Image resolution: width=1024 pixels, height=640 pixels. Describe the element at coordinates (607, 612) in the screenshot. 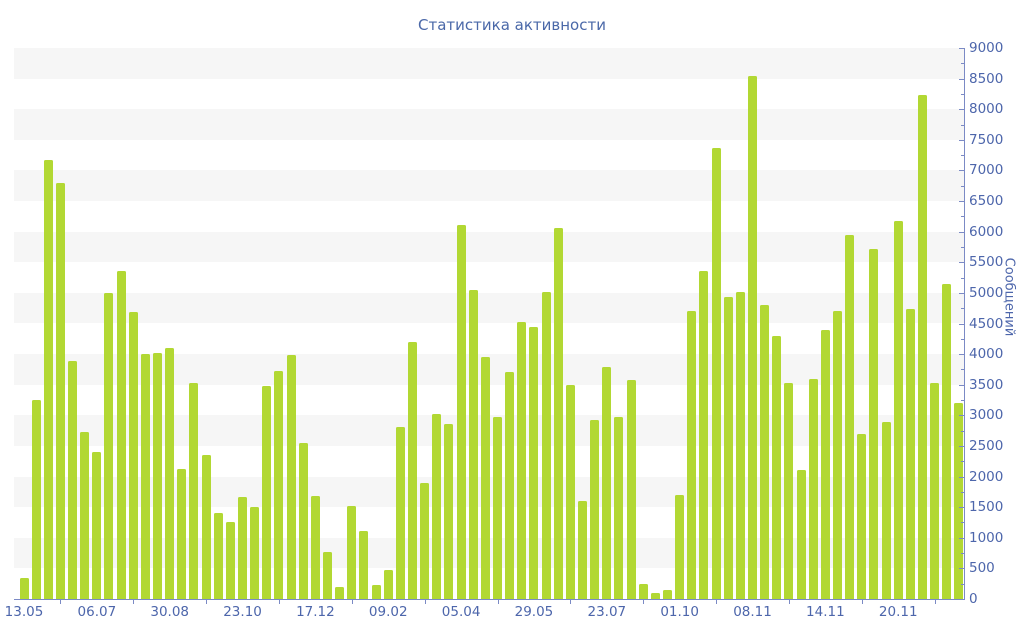

I see `x-axis-label: 23.07` at that location.